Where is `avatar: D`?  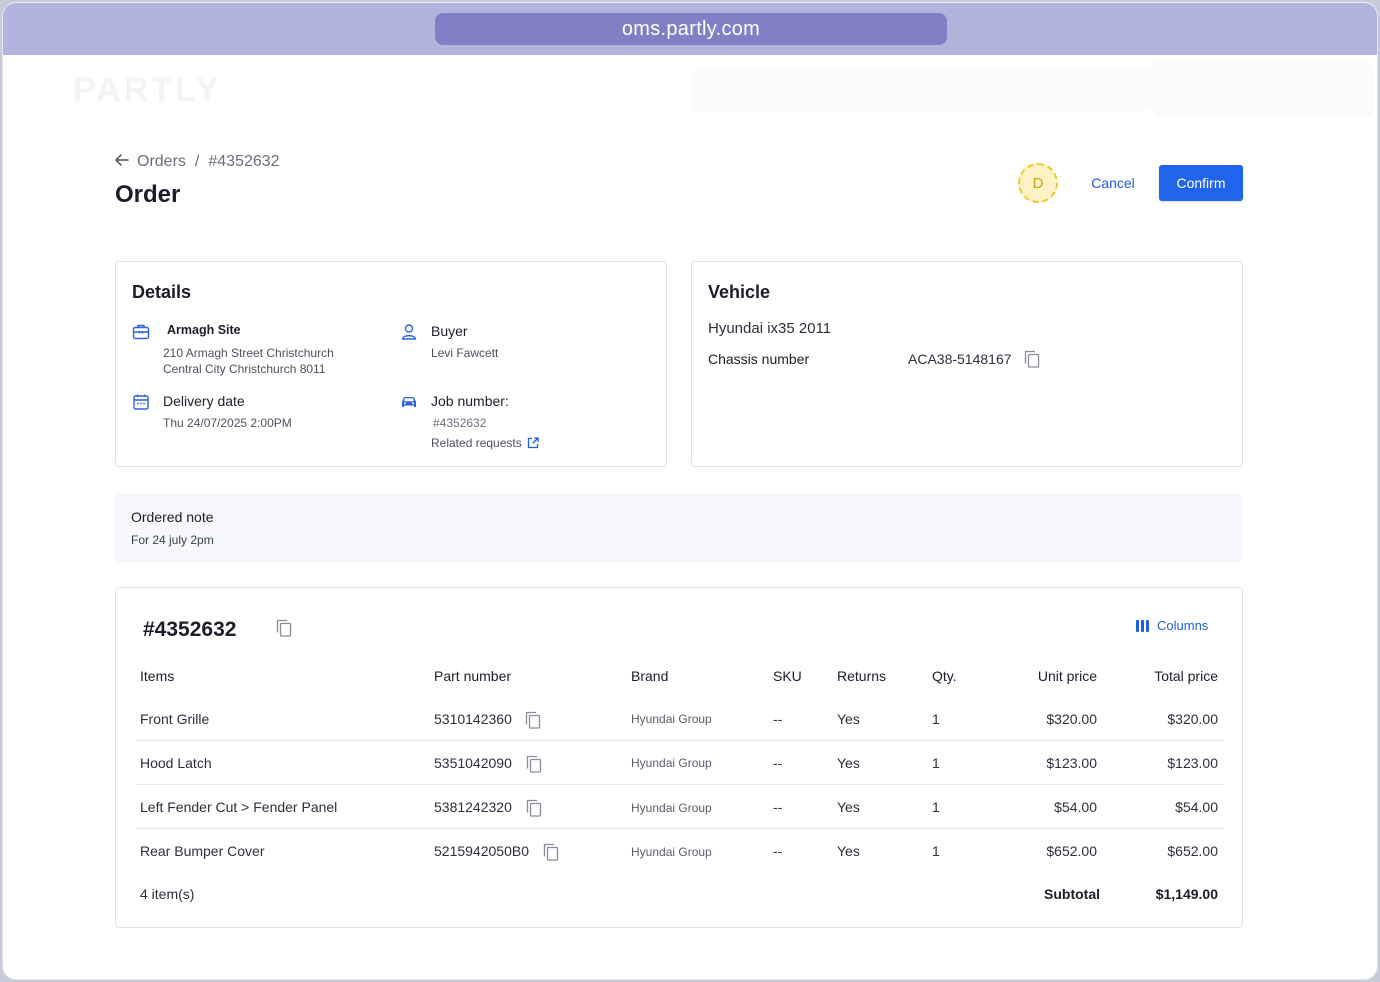 avatar: D is located at coordinates (1038, 183).